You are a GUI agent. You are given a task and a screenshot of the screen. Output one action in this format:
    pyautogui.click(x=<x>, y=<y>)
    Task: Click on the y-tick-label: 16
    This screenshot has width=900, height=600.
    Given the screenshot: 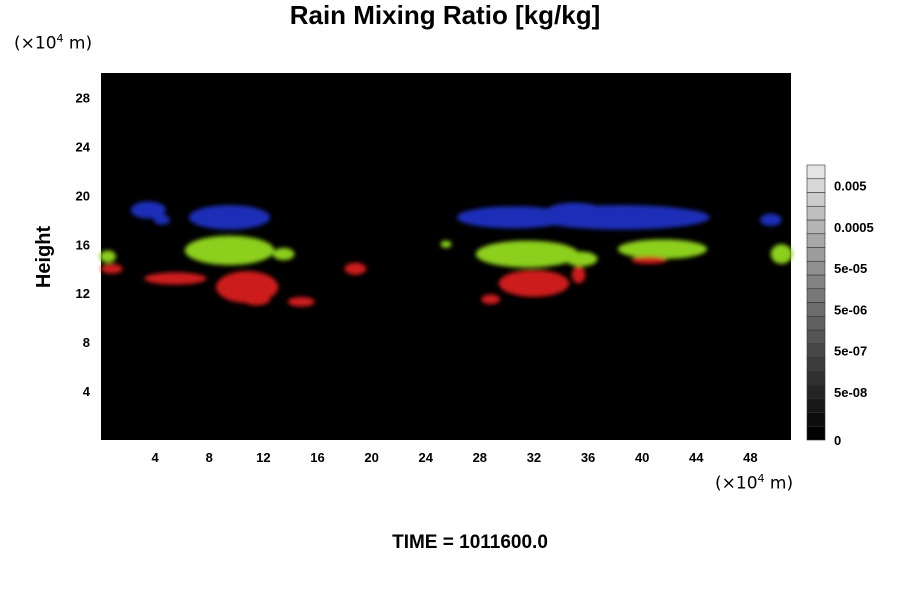 What is the action you would take?
    pyautogui.click(x=83, y=244)
    